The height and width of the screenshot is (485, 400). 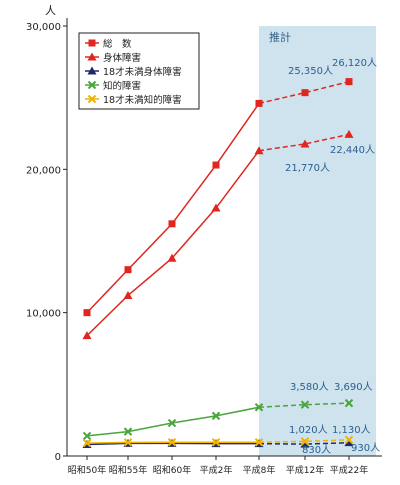 I want to click on data-label: 3,580人, so click(x=309, y=387).